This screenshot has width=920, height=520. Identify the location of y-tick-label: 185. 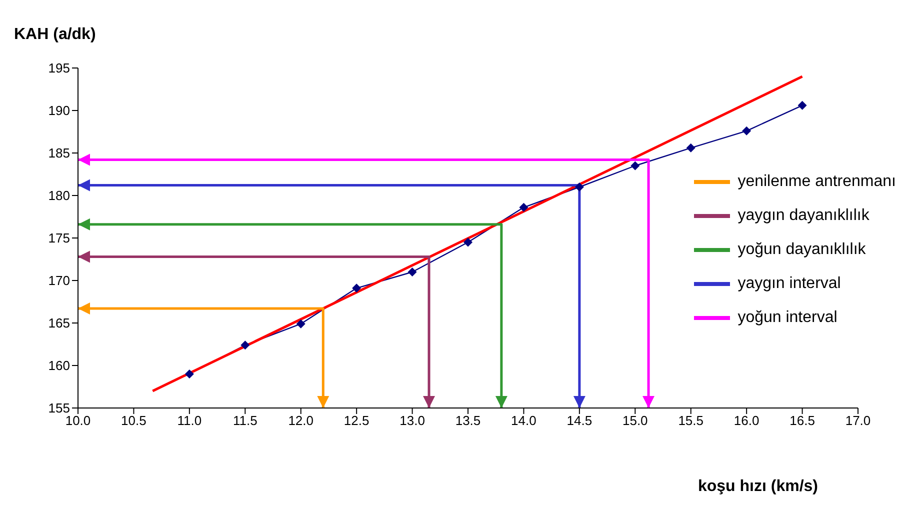
(59, 153).